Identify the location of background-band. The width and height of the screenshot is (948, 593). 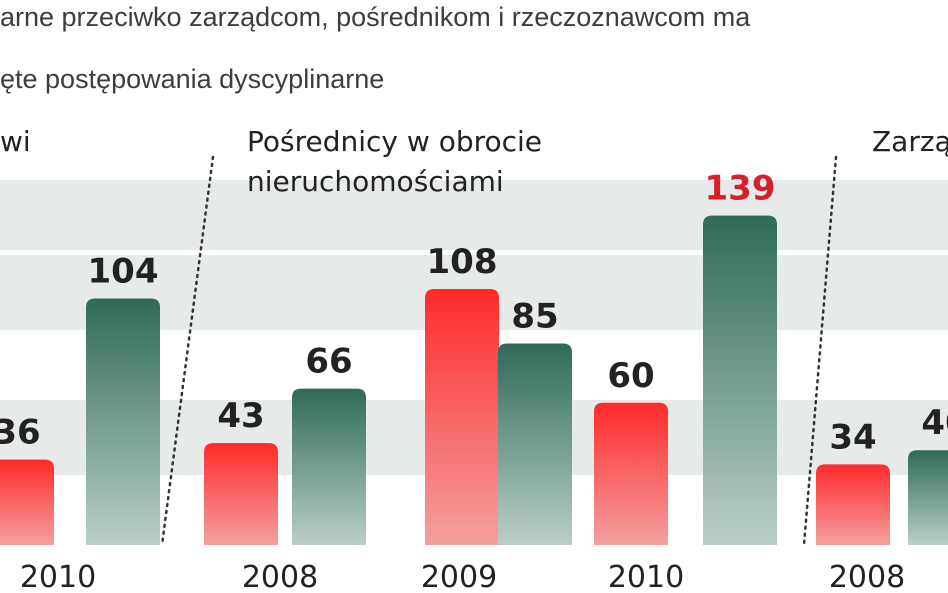
(474, 215).